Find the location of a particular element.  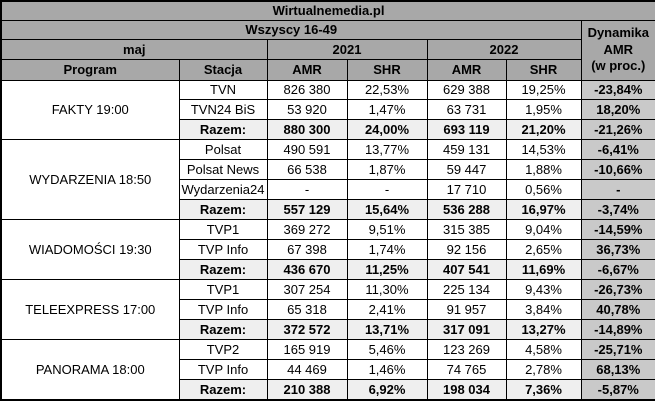

program-cell: WIADOMOŚCI 19:30 is located at coordinates (90, 250).